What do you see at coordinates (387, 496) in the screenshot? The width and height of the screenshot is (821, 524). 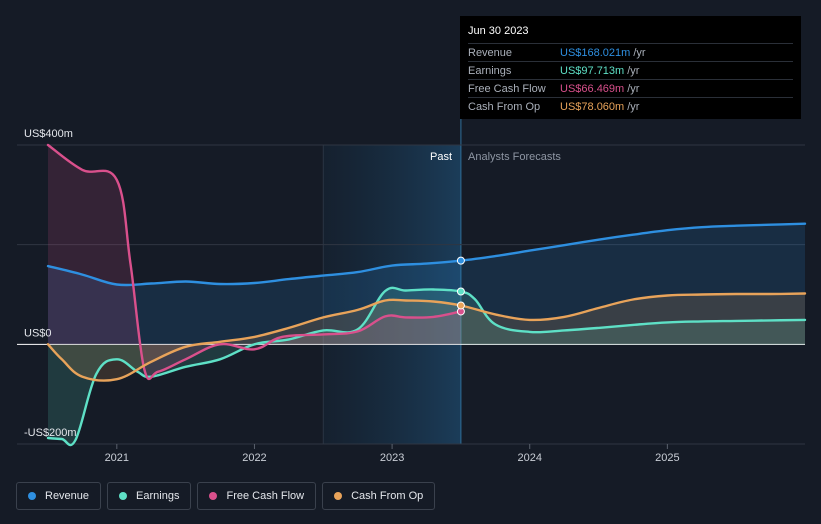 I see `legend-label: Cash From Op` at bounding box center [387, 496].